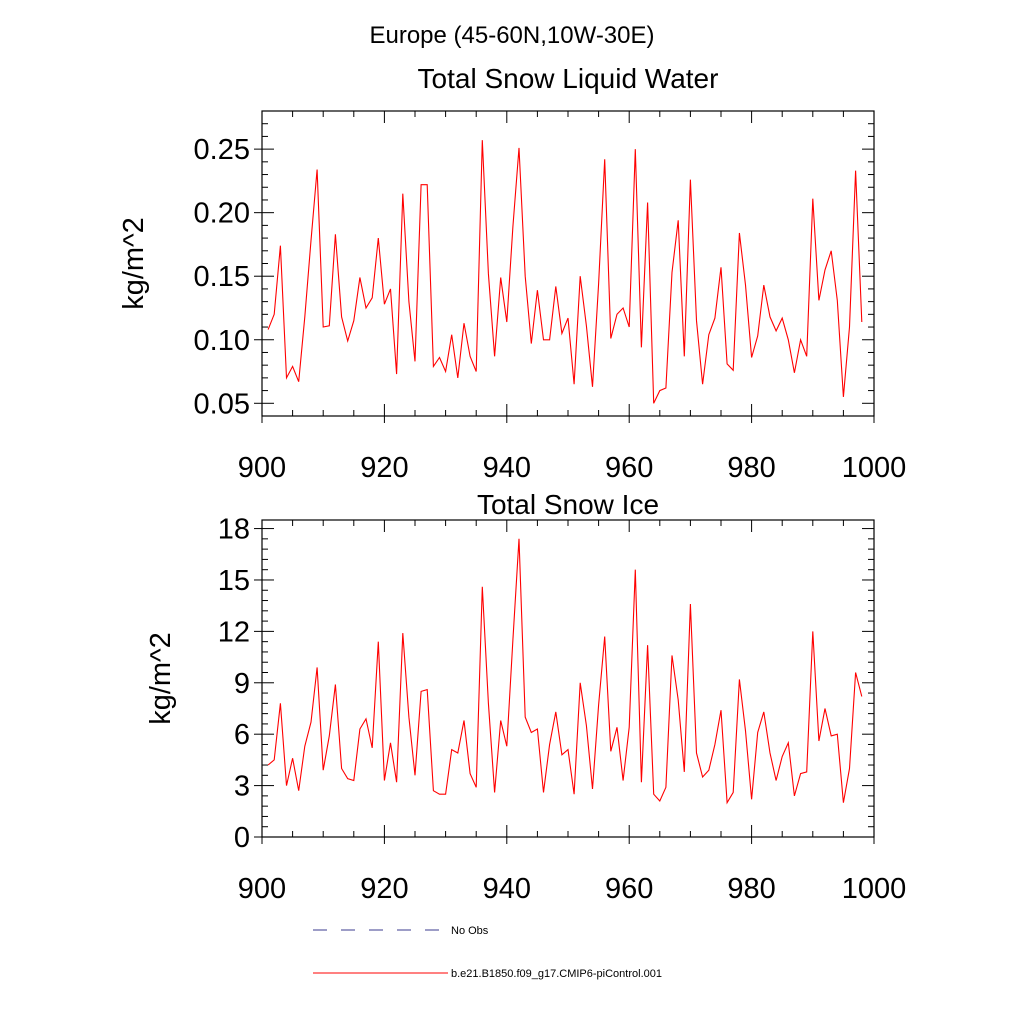 This screenshot has height=1024, width=1024. Describe the element at coordinates (222, 341) in the screenshot. I see `y-tick-label: 0.10` at that location.